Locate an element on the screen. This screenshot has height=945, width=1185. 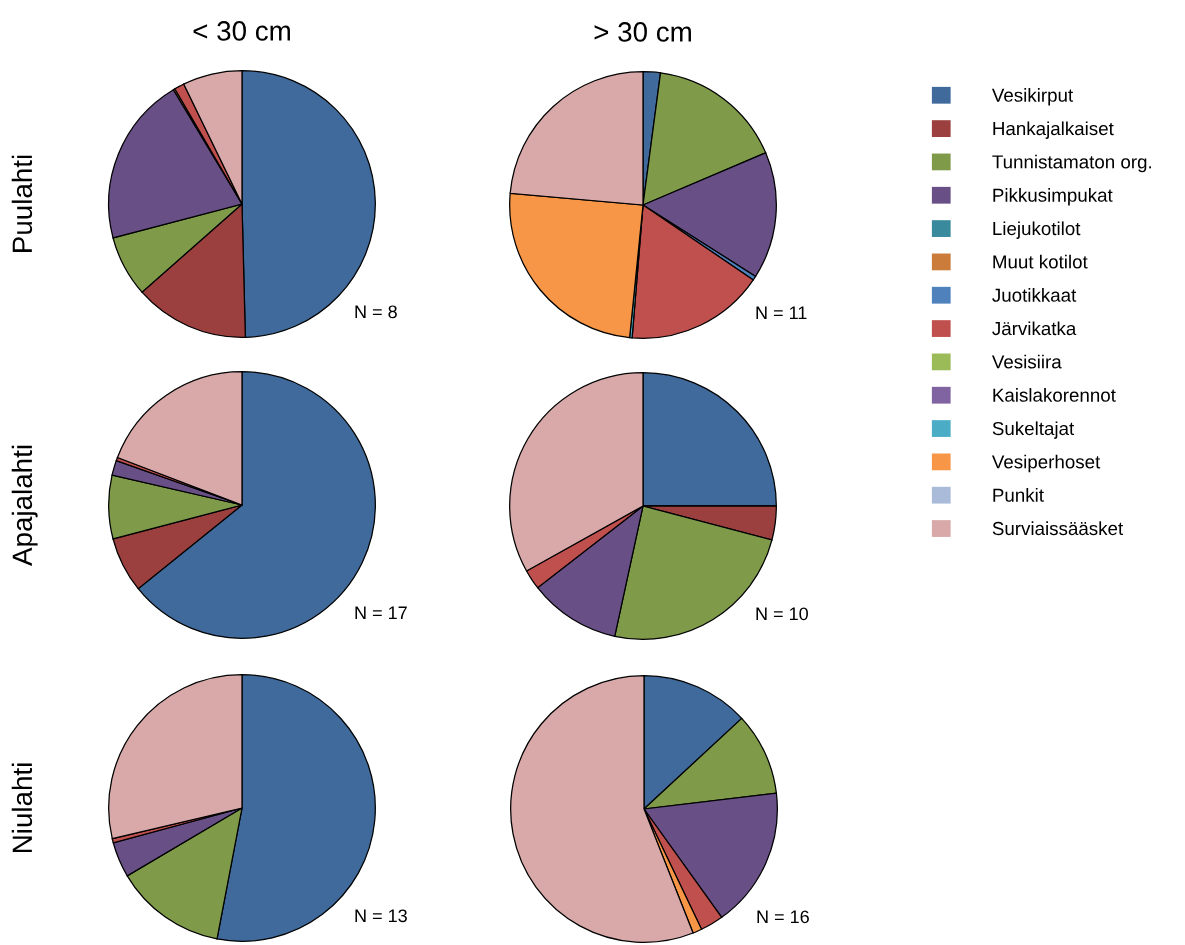
legend-label: Kaislakorennot is located at coordinates (1054, 395).